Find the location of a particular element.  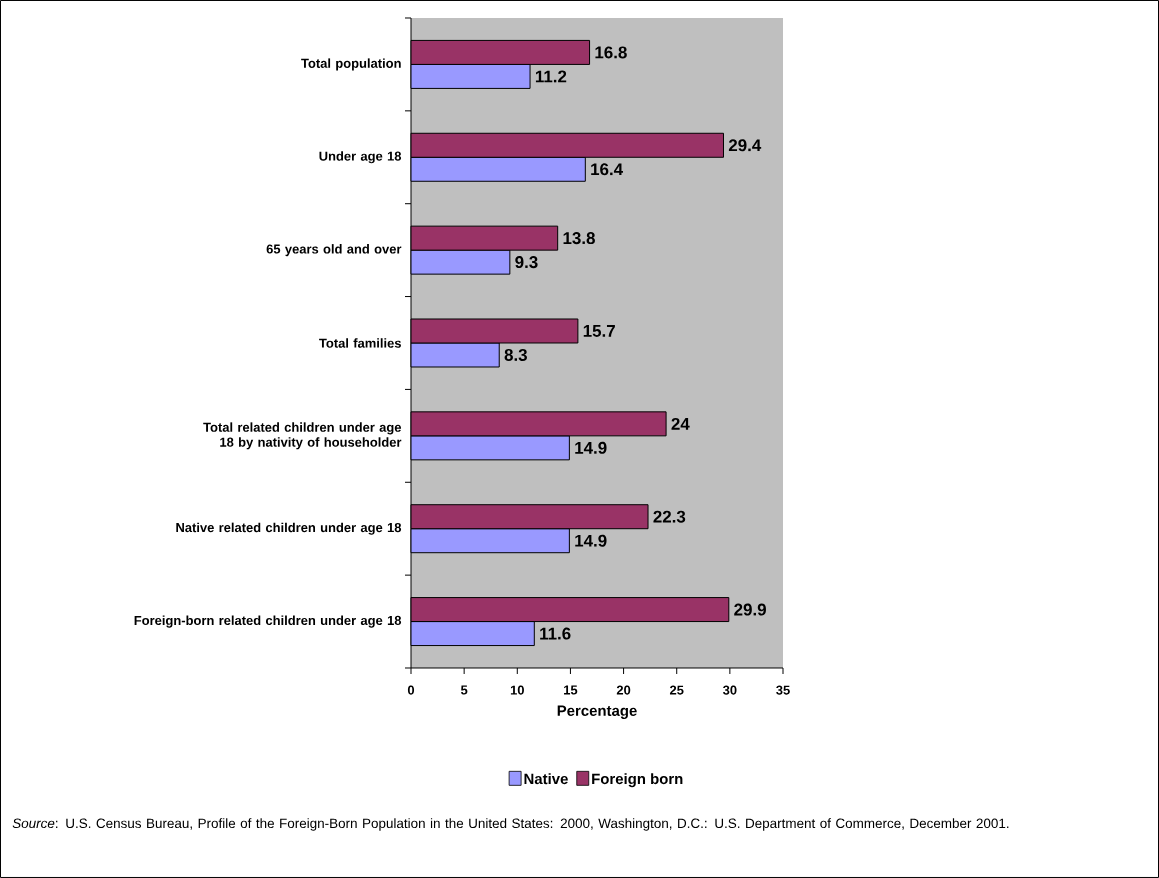

data-label: 11.2 is located at coordinates (551, 76).